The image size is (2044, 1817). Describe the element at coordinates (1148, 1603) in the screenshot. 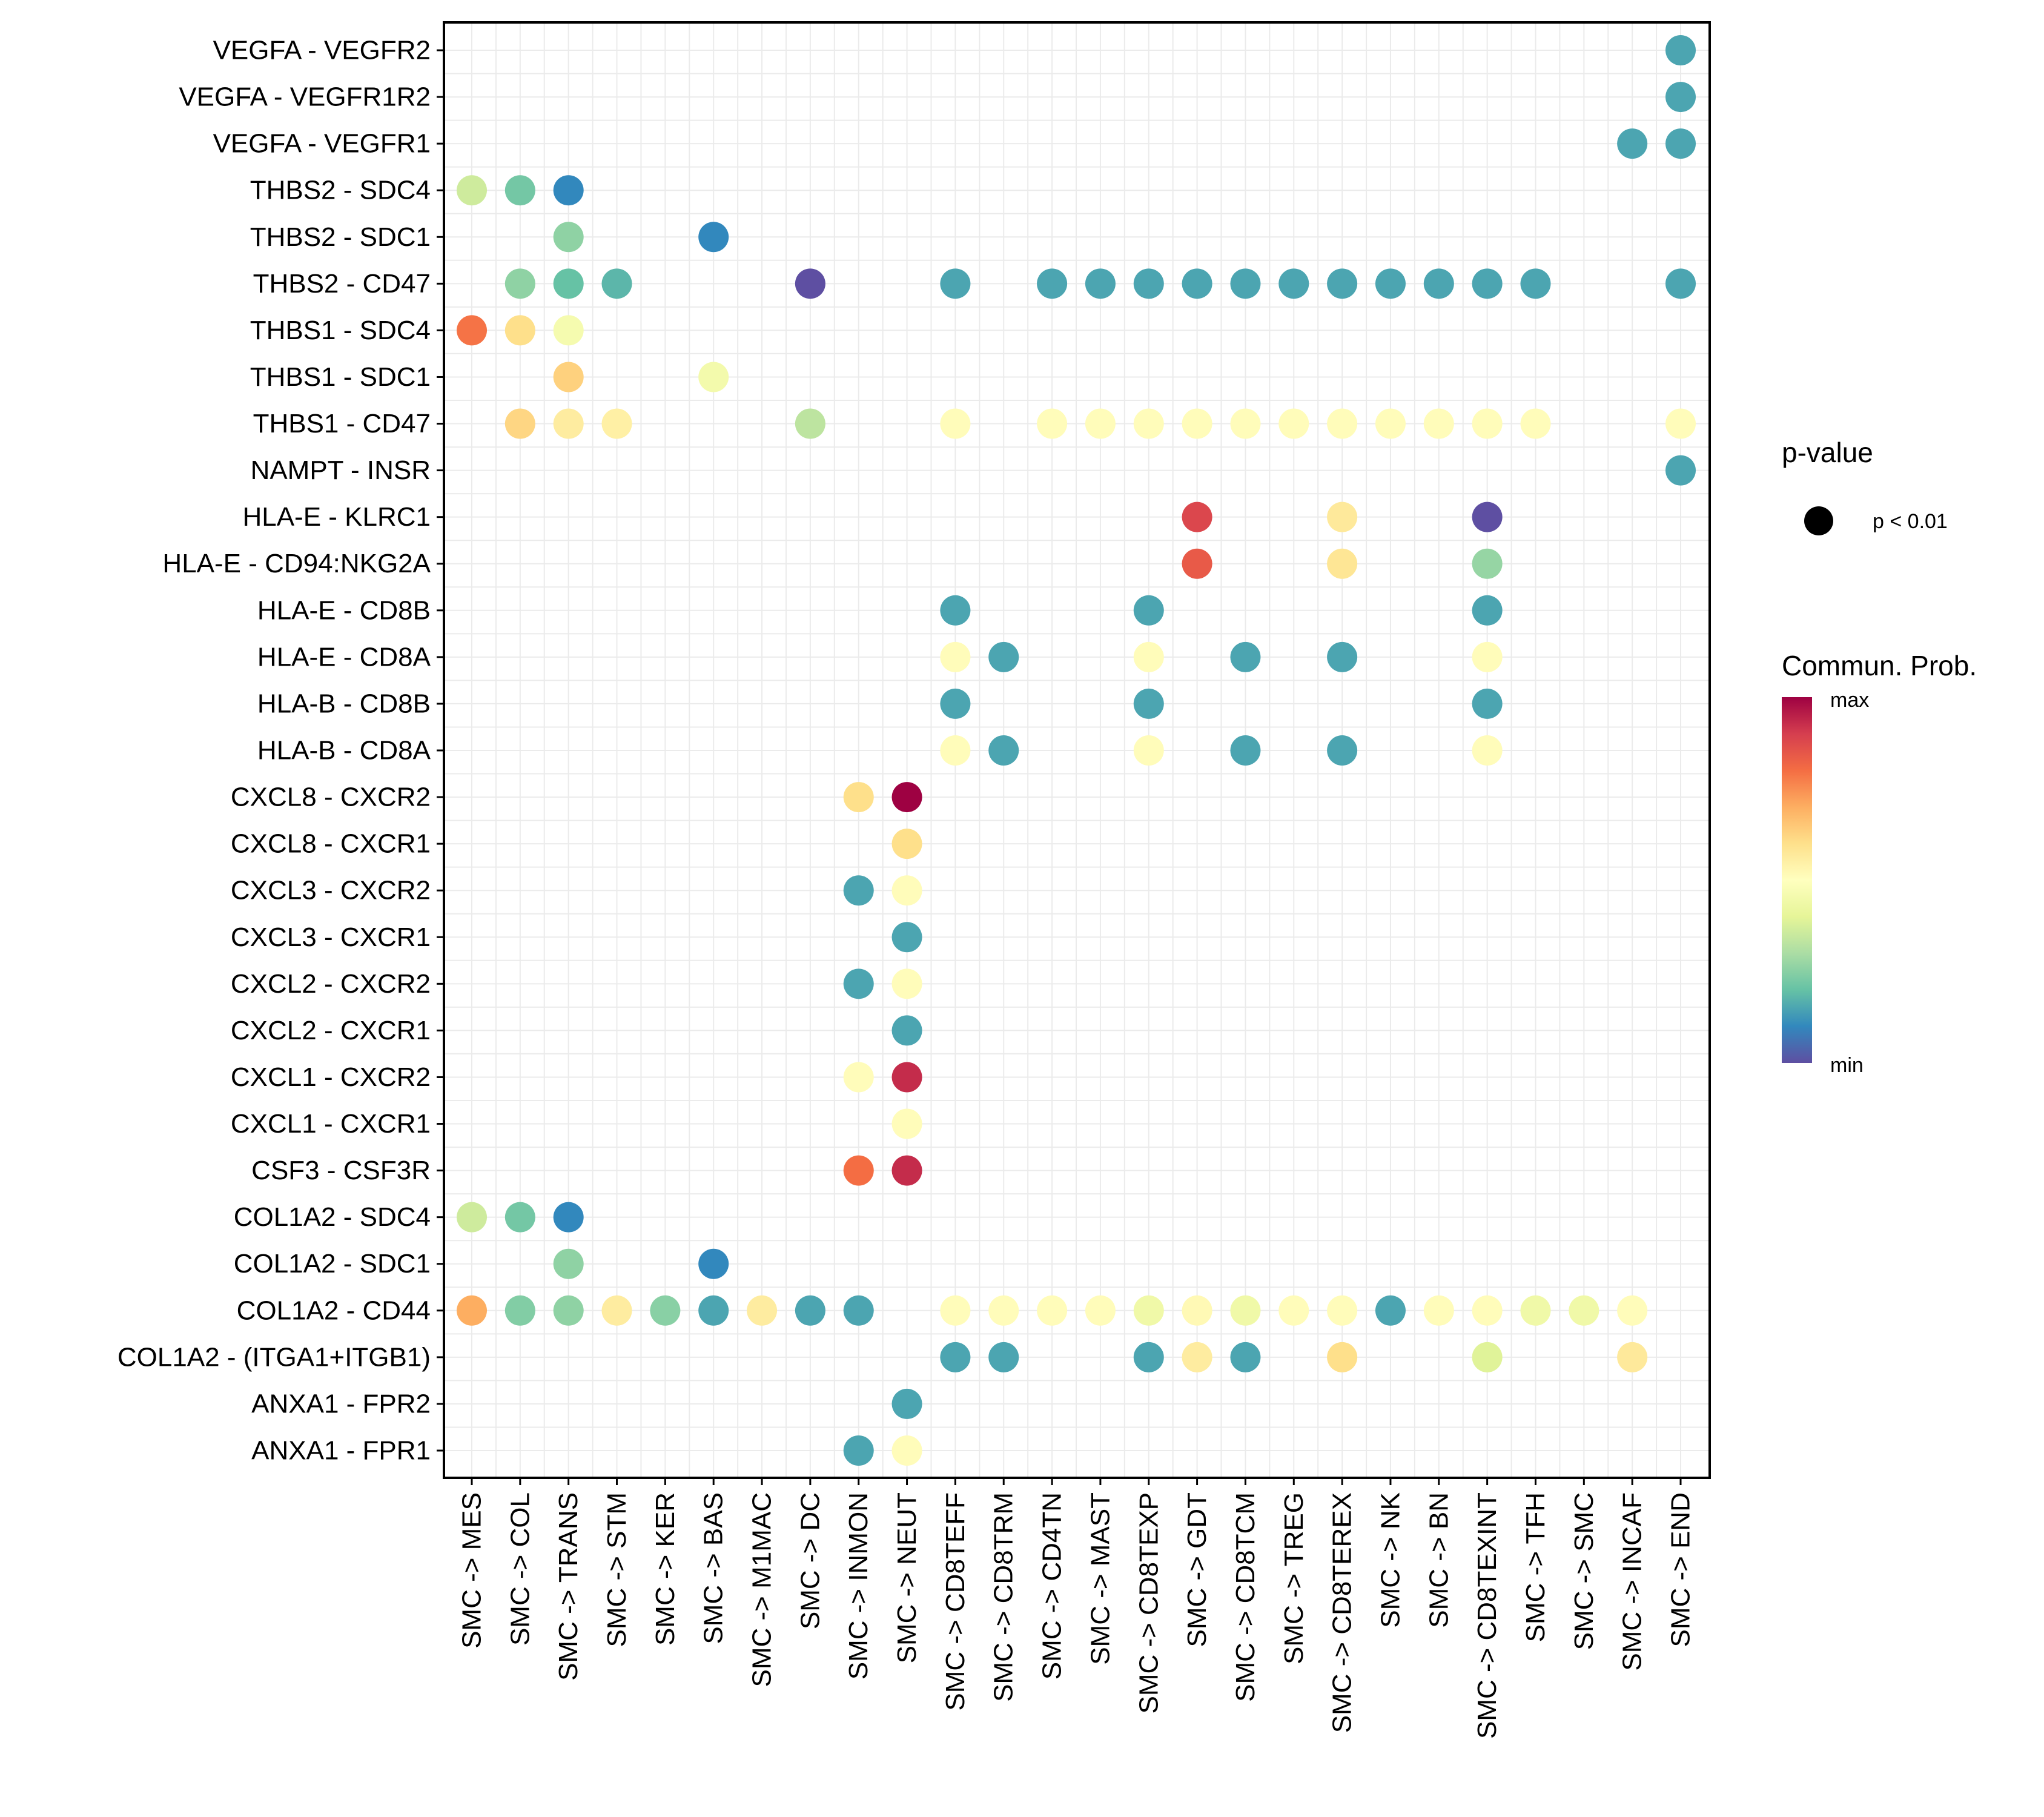

I see `x-tick-label: SMC -> CD8TEXP` at that location.